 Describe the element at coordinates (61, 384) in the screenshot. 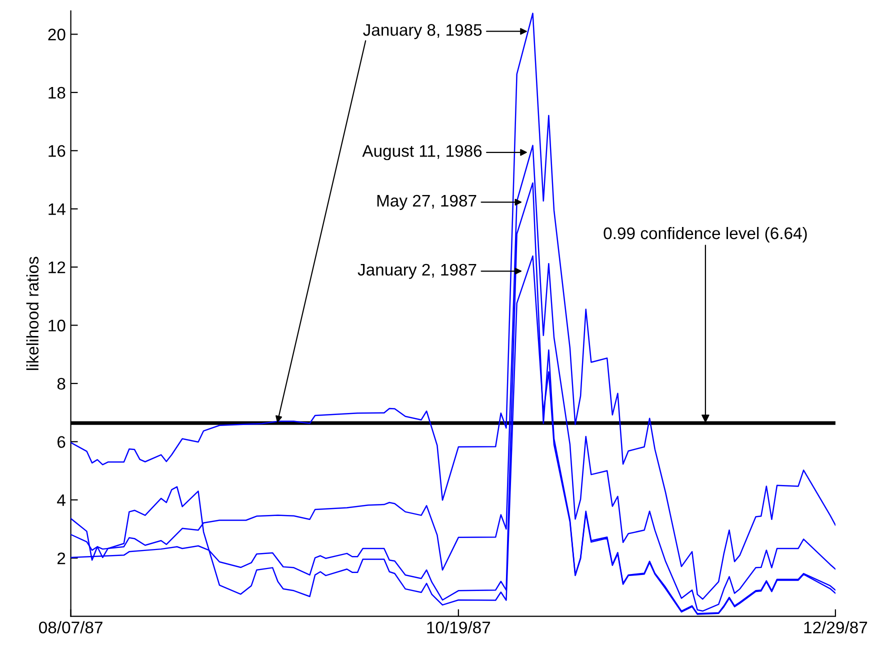

I see `y-tick-label: 8` at that location.